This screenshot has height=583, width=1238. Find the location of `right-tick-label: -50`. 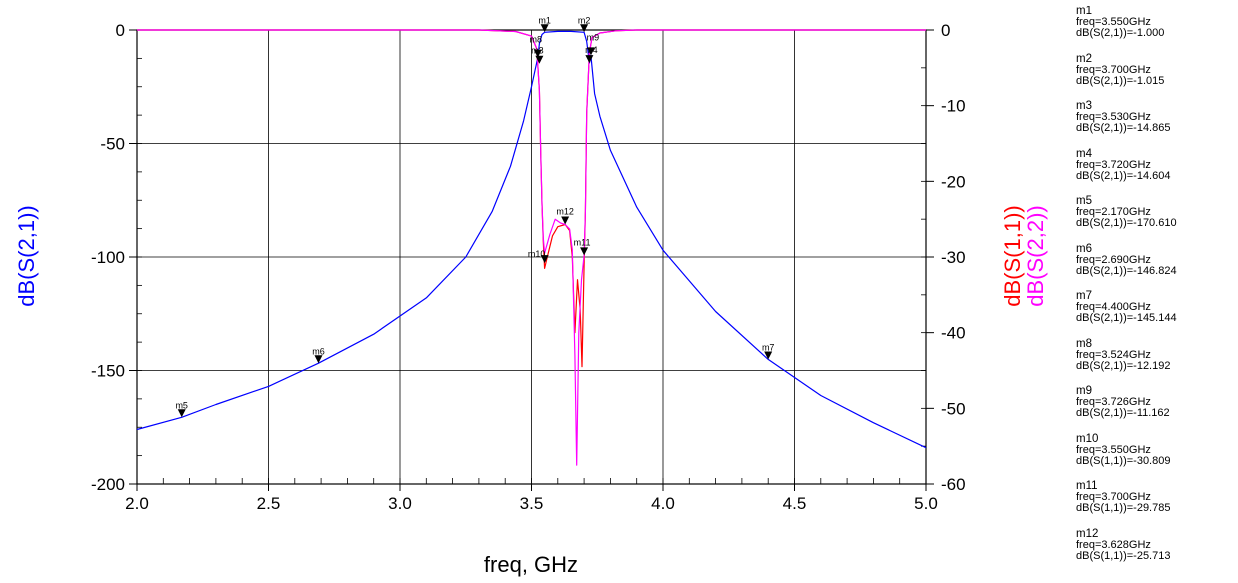

right-tick-label: -50 is located at coordinates (953, 408).